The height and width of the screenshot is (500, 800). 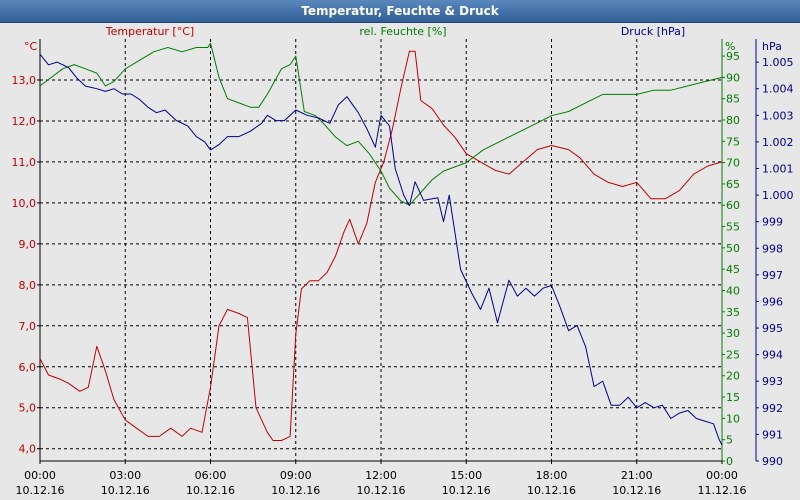 I want to click on temperature-tick-label: 9,0, so click(x=28, y=244).